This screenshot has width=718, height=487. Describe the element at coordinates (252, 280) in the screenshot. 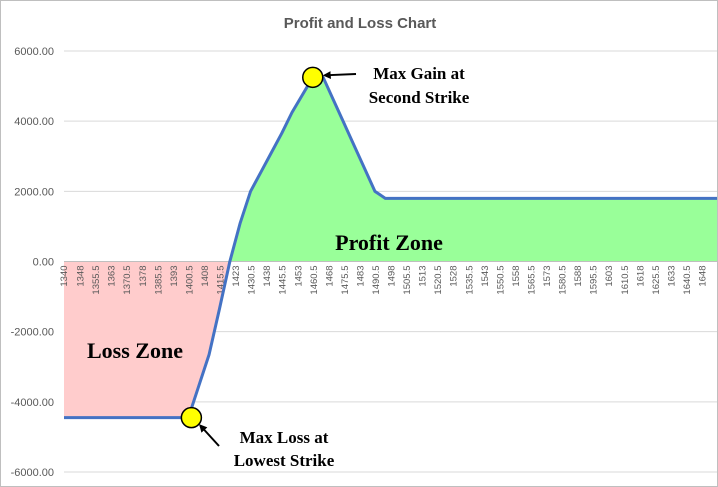

I see `x-tick-label: 1430.5` at that location.